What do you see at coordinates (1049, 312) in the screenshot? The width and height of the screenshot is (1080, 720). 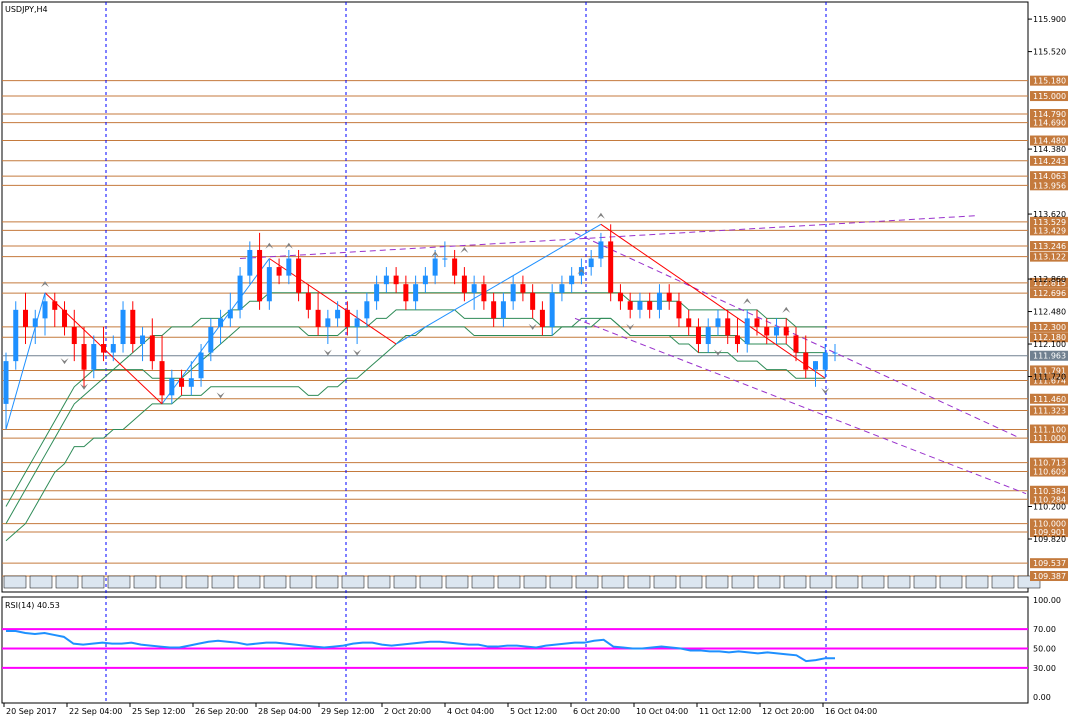 I see `price-tick-label: 112.480` at bounding box center [1049, 312].